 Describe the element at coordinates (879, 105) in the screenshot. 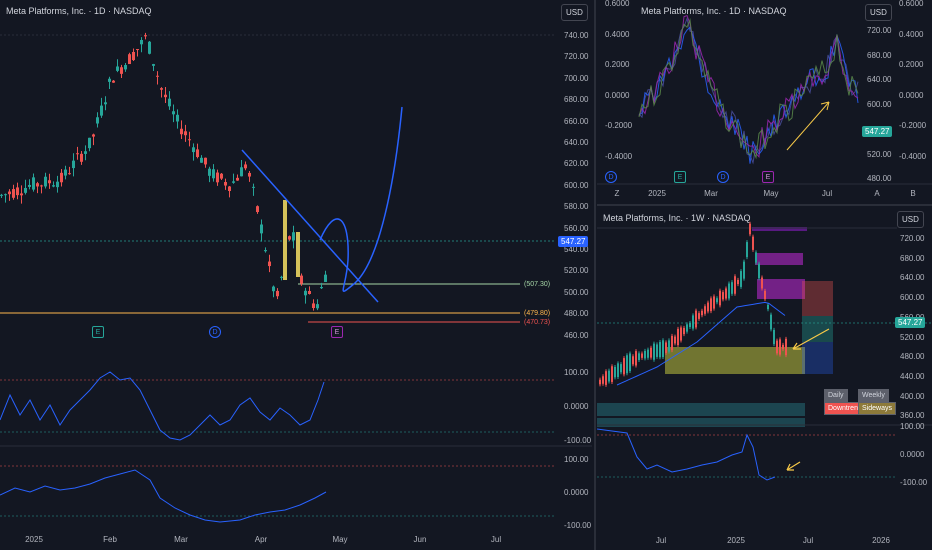

I see `price-scale-tick: 600.00` at that location.